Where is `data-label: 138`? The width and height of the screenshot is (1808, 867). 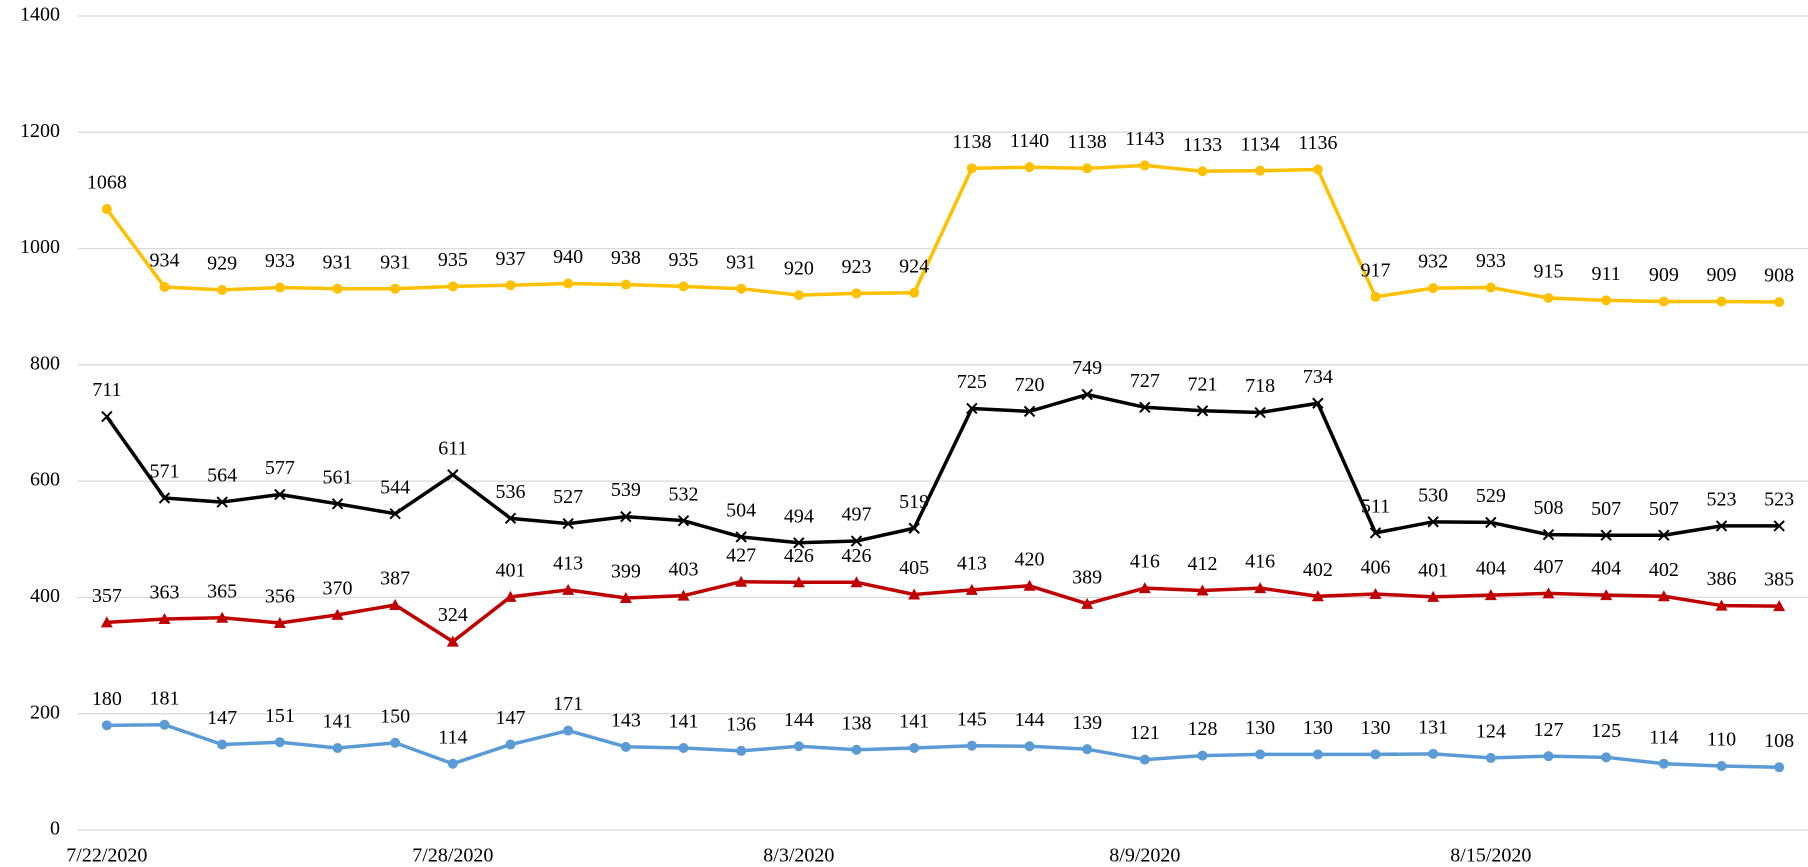
data-label: 138 is located at coordinates (857, 723).